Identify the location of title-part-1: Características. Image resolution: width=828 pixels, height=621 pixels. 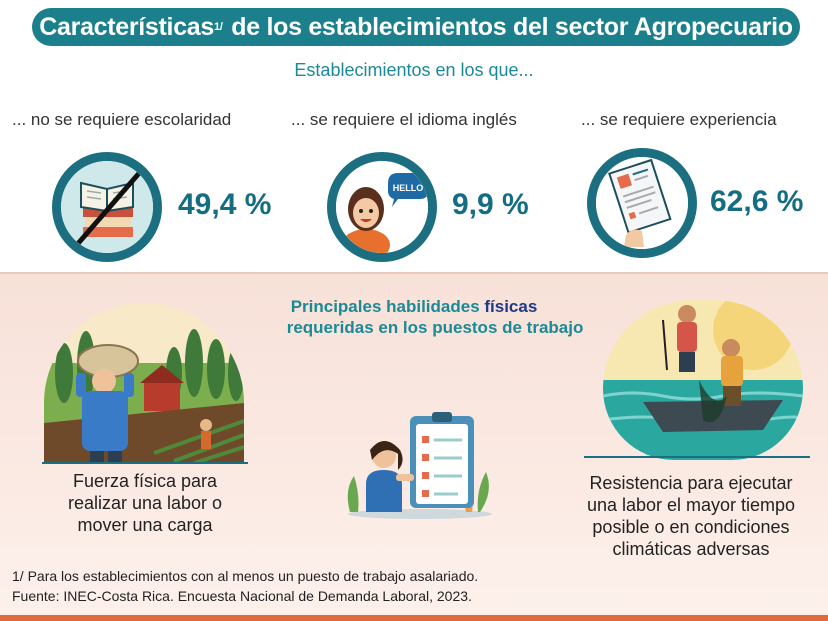
(127, 26).